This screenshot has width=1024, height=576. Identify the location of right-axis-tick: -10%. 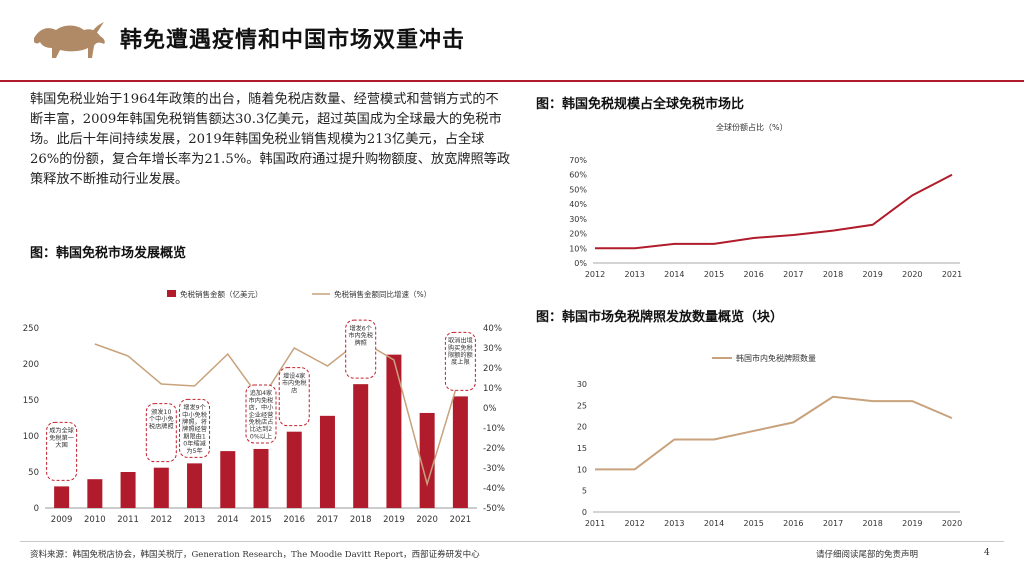
(494, 429).